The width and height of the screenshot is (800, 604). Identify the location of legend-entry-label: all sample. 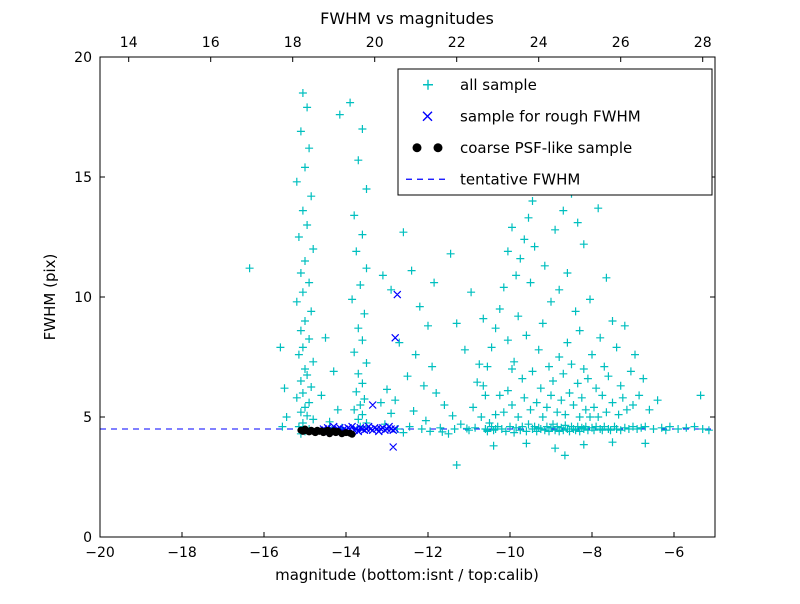
(498, 85).